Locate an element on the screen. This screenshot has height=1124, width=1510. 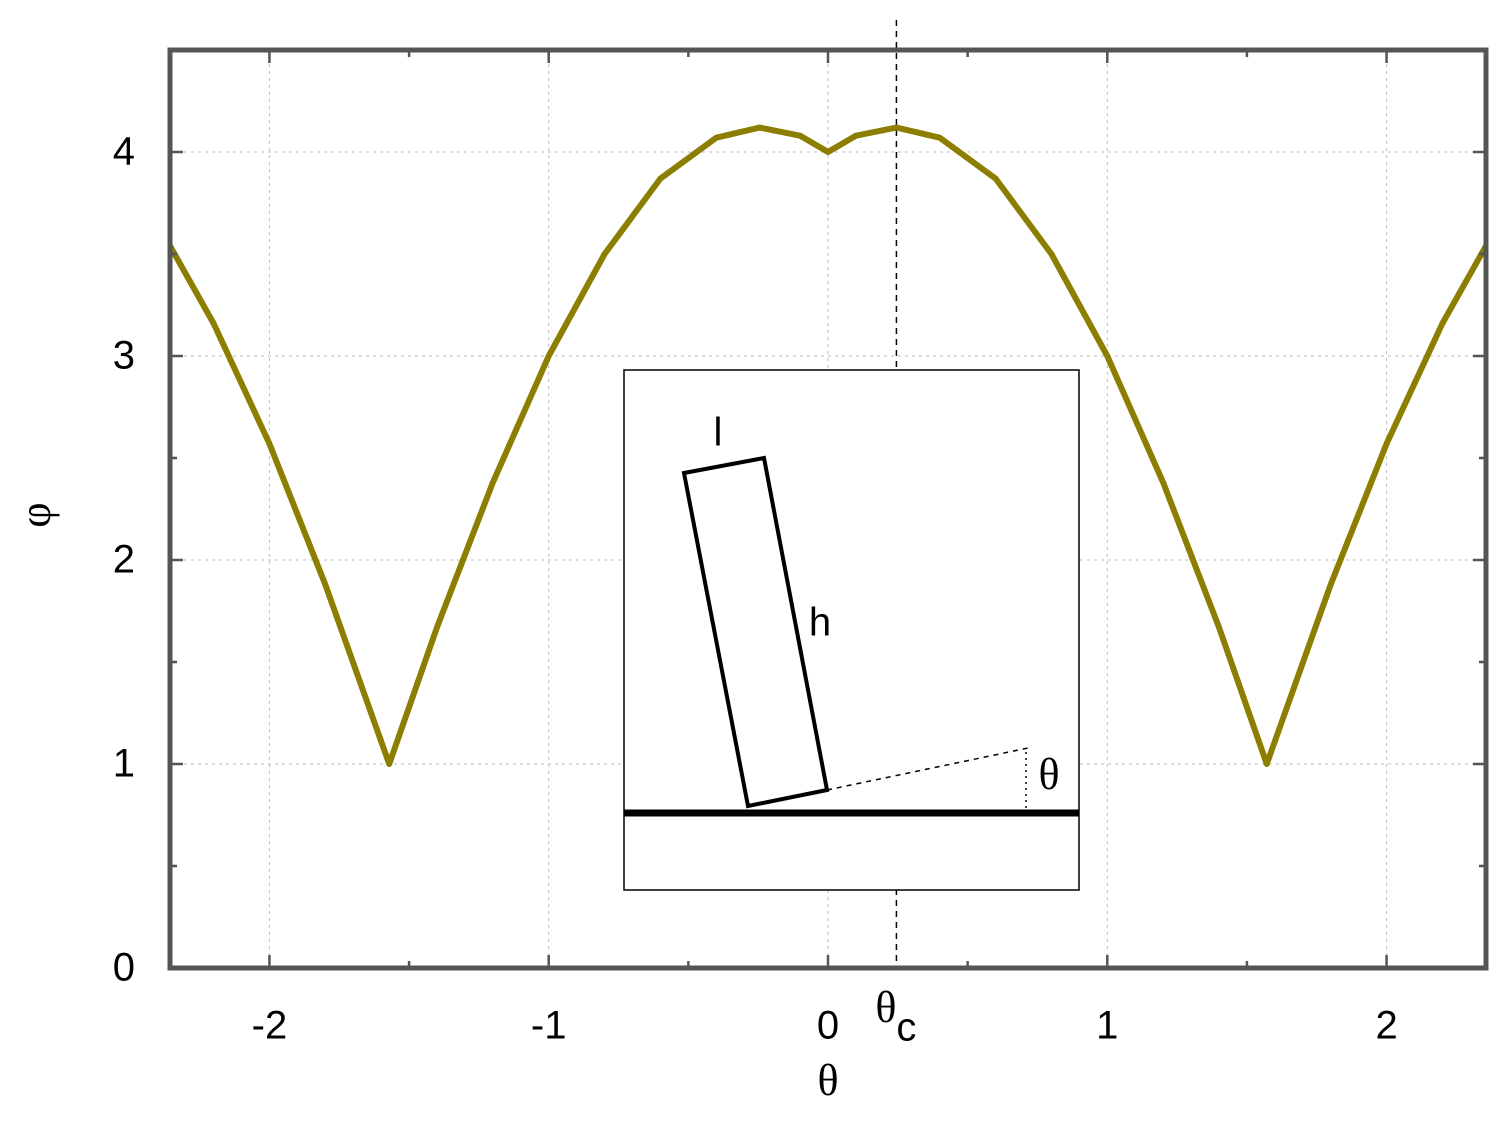
critical-angle-label: θ is located at coordinates (885, 1007).